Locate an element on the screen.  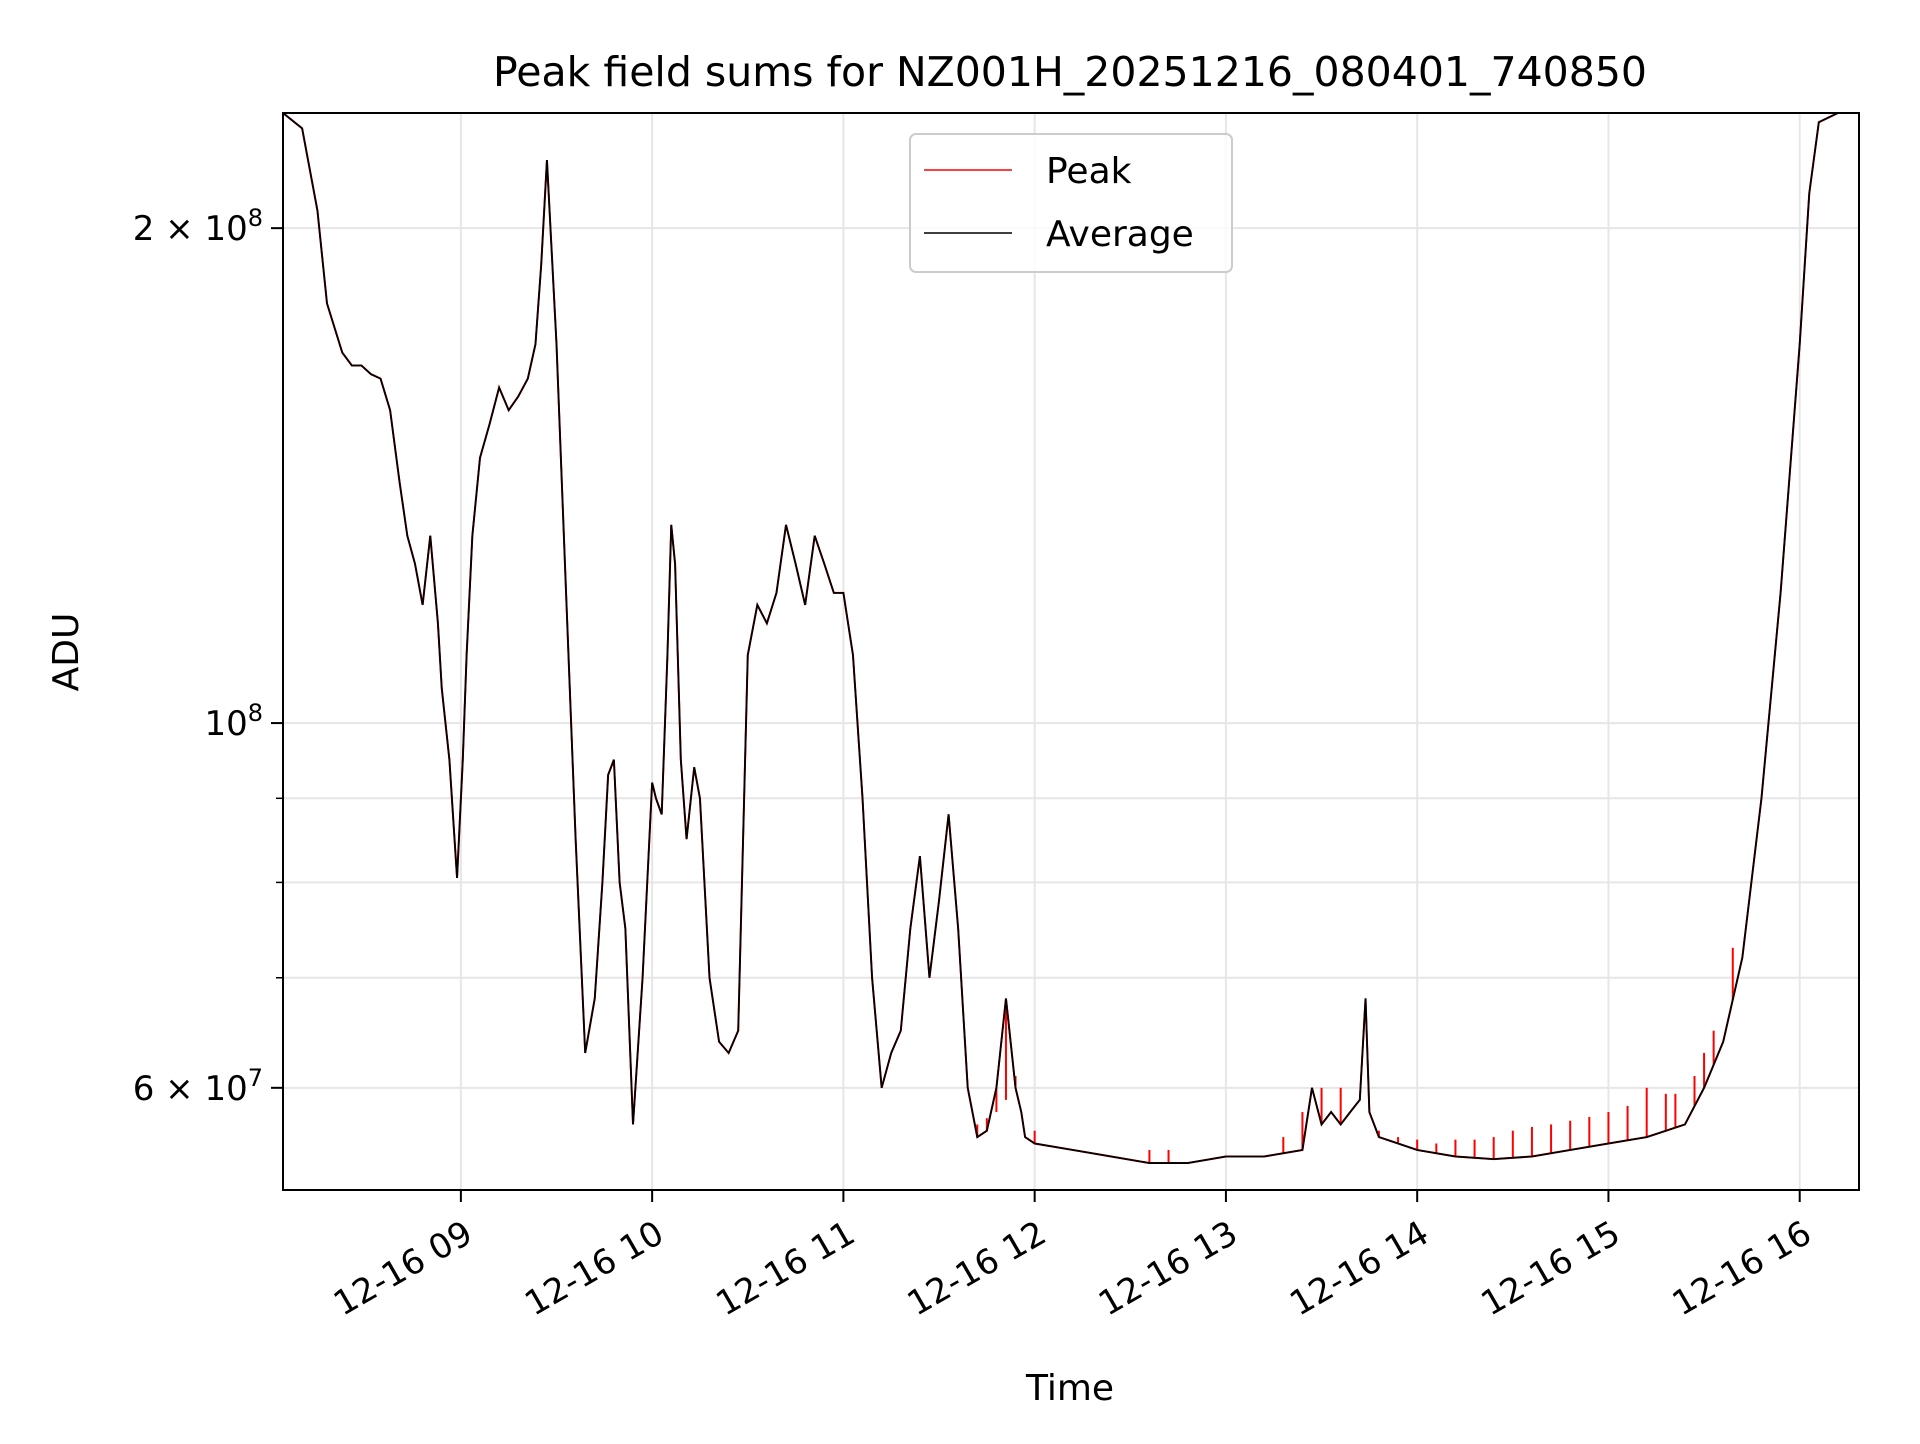
legend-box is located at coordinates (1071, 203).